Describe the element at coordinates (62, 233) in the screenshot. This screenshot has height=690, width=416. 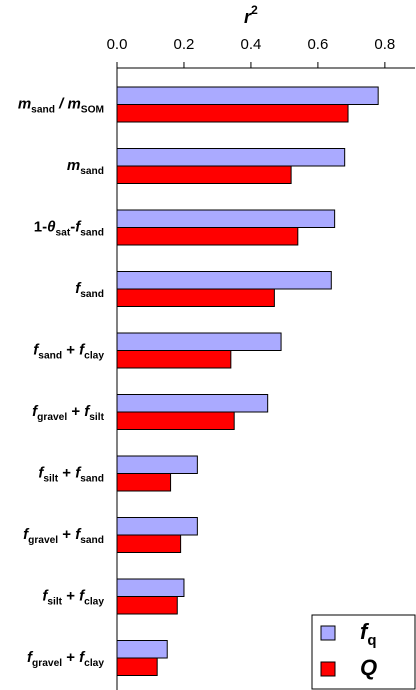
I see `label-part: sat` at that location.